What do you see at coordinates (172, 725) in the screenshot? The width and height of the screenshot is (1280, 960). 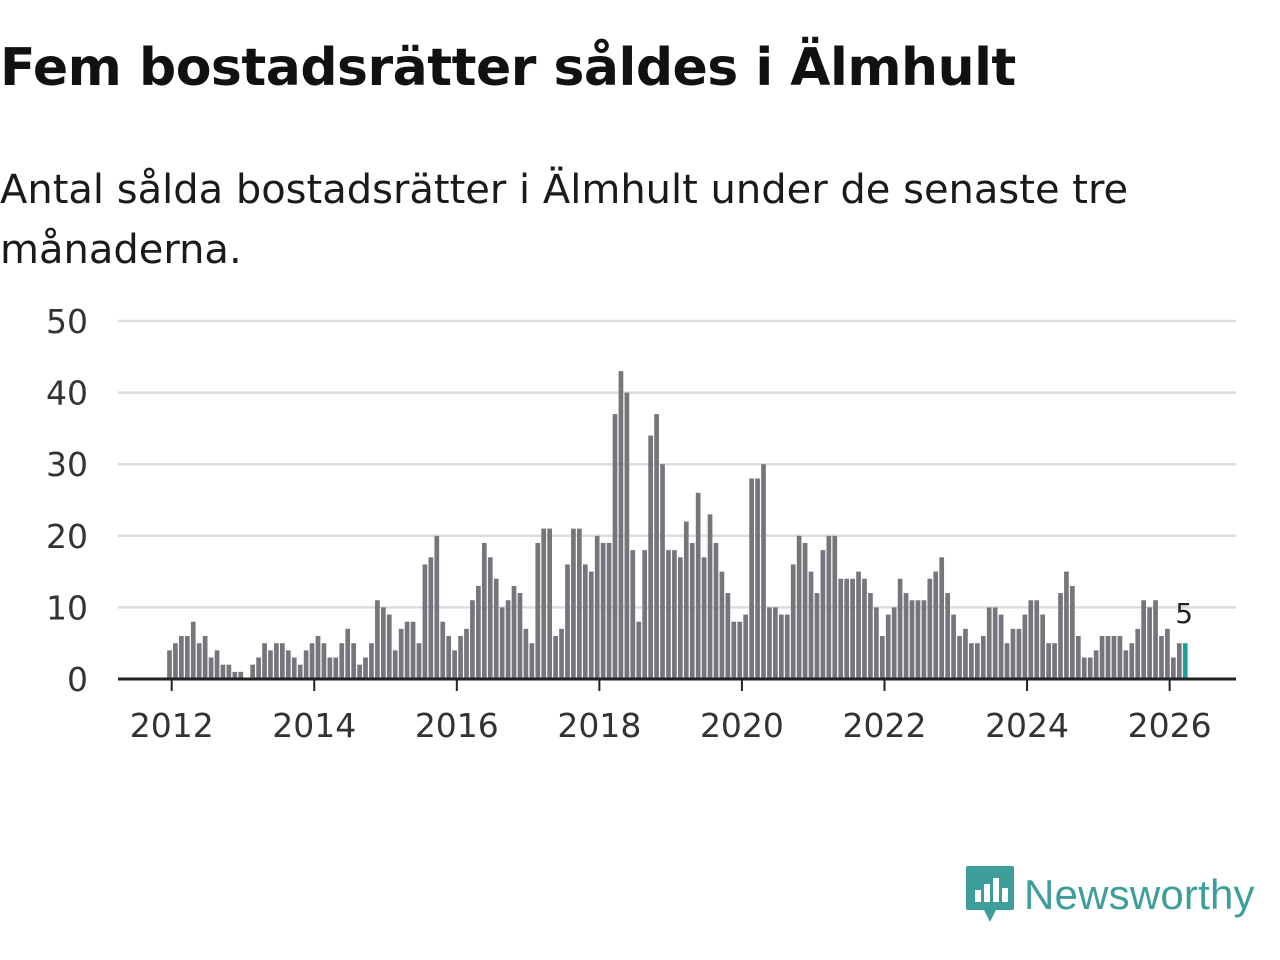 I see `x-tick-label: 2012` at bounding box center [172, 725].